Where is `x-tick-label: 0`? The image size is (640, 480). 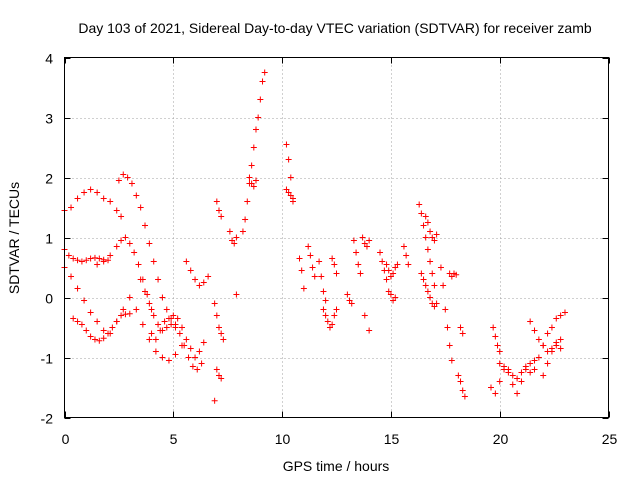
x-tick-label: 0 is located at coordinates (66, 439).